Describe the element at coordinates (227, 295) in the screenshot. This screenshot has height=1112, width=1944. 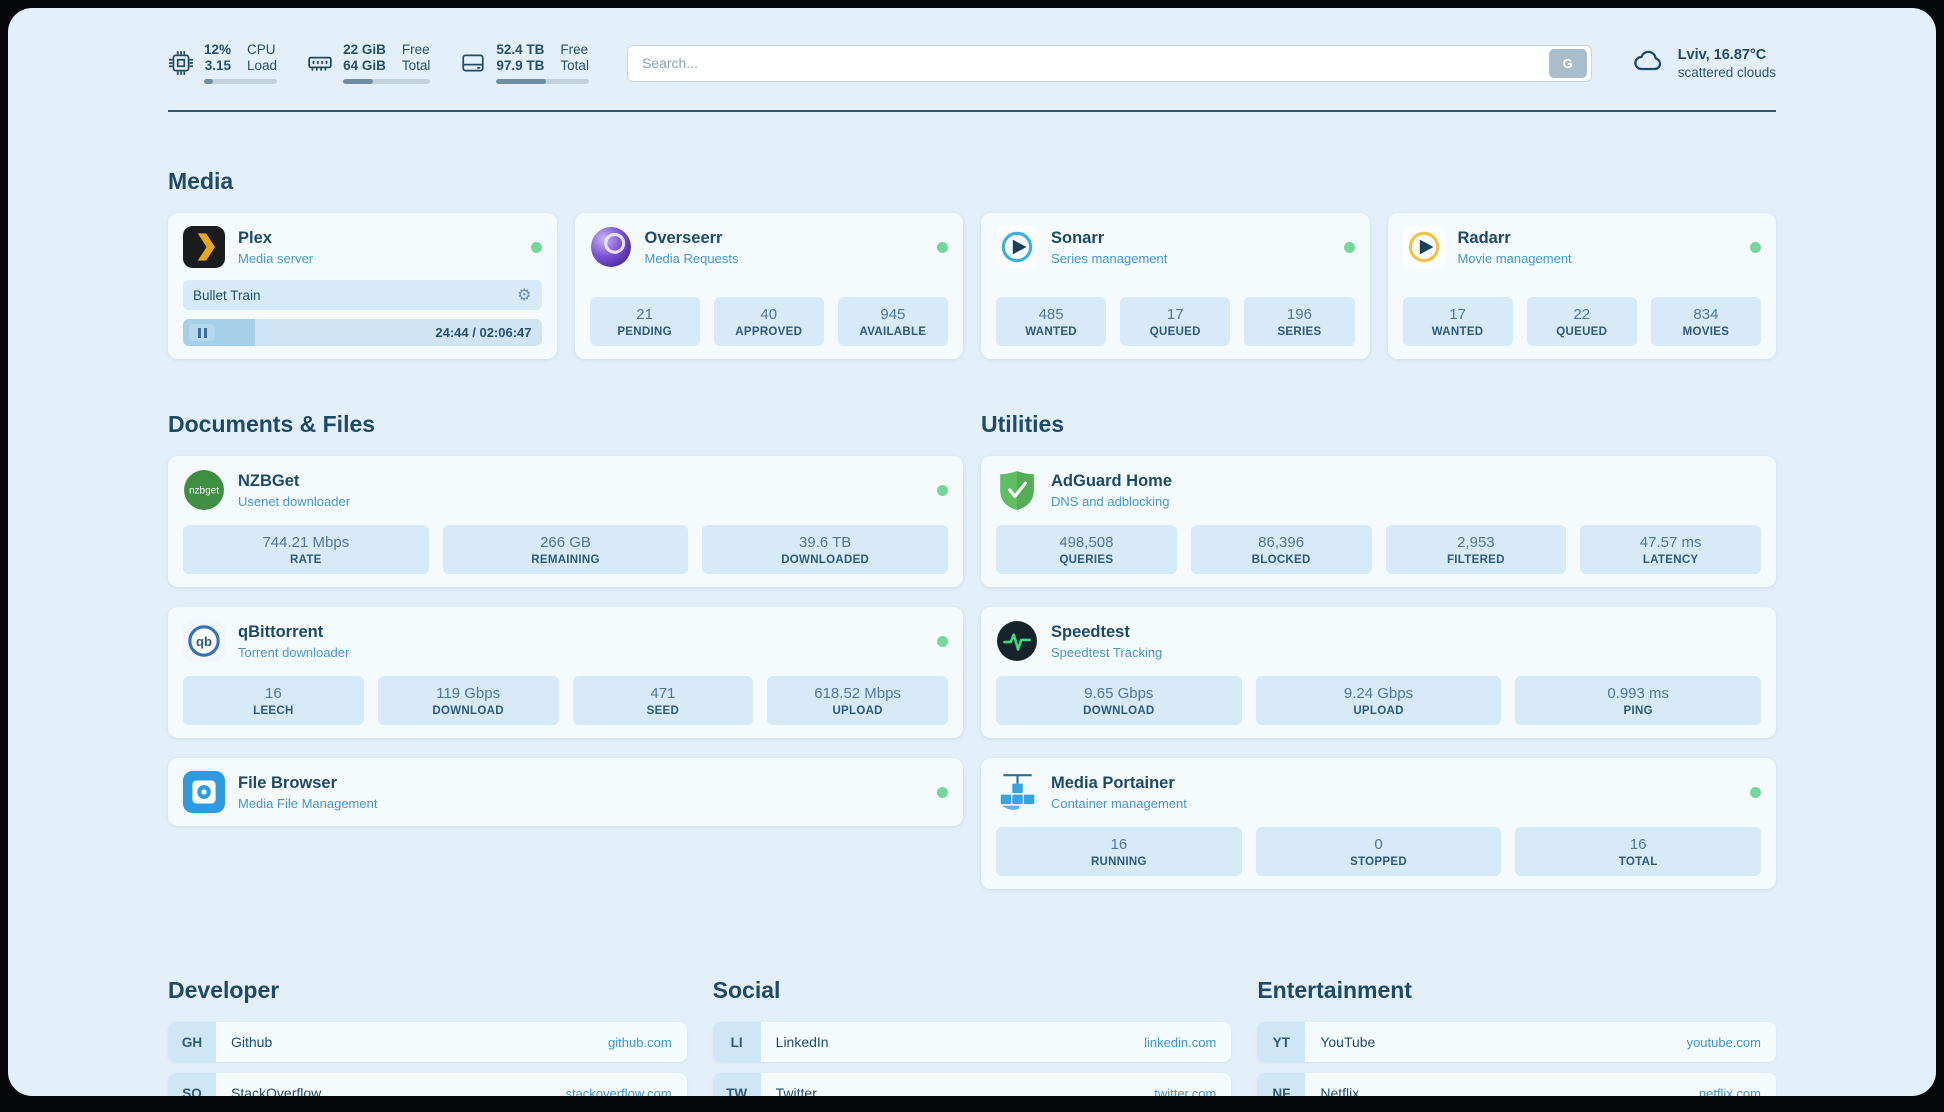
I see `now-playing-title: Bullet Train` at that location.